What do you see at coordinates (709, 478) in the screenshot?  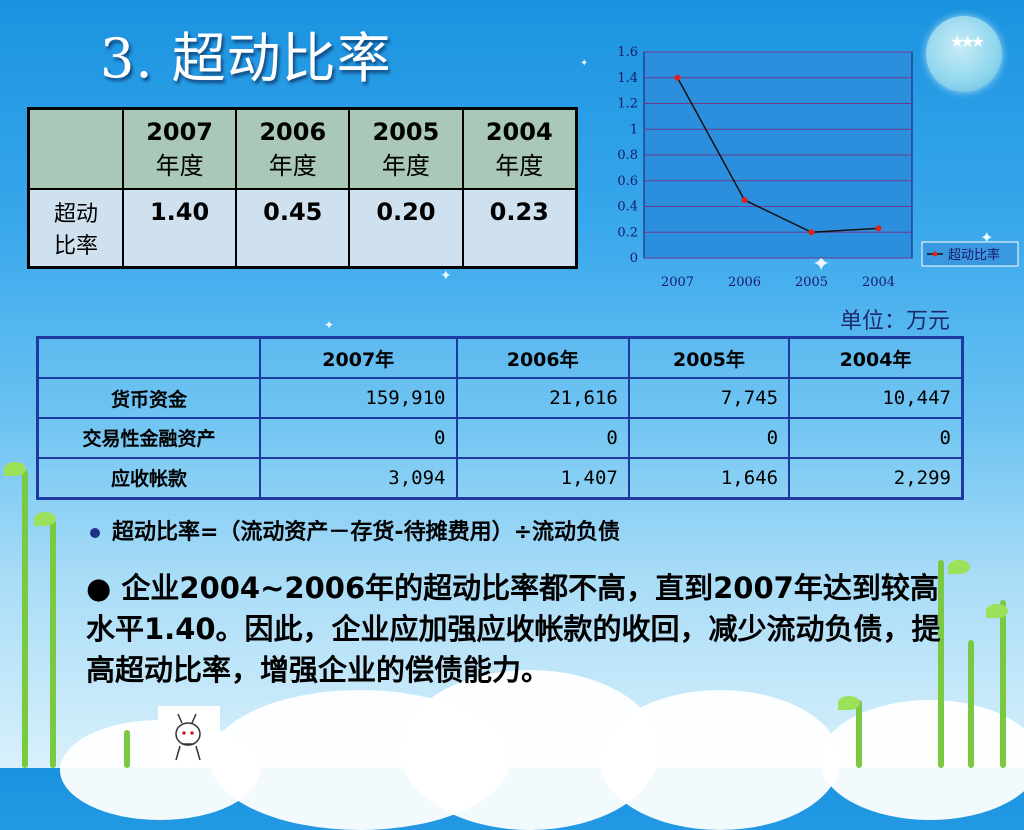 I see `table-cell: 1,646` at bounding box center [709, 478].